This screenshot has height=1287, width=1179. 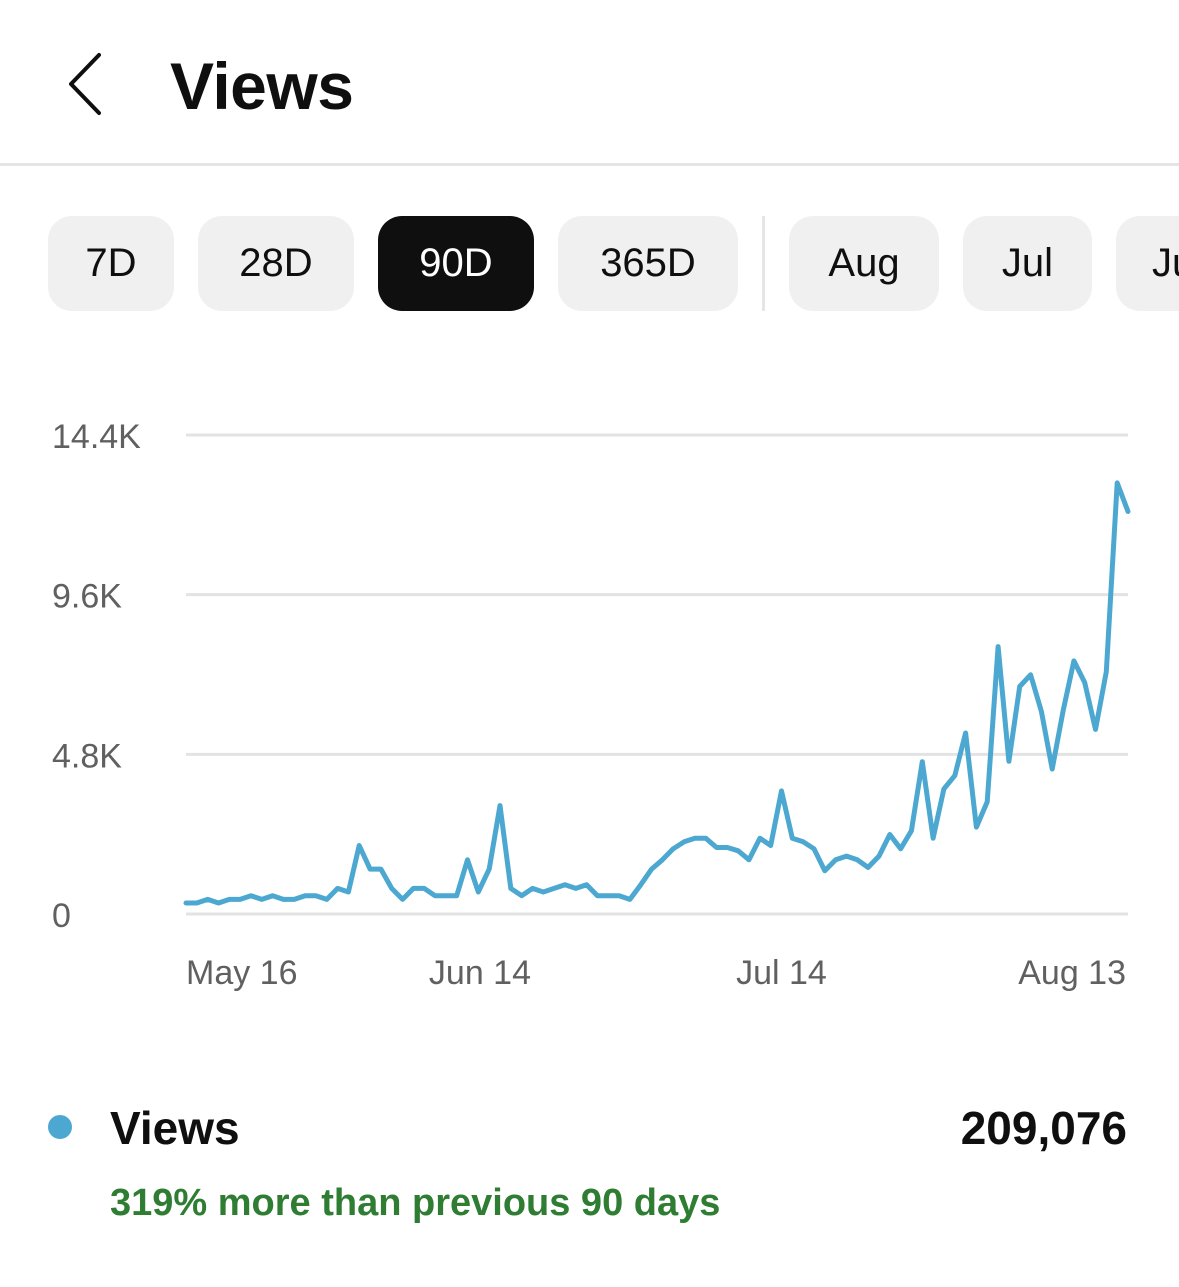 What do you see at coordinates (242, 973) in the screenshot?
I see `x-tick-label: May 16` at bounding box center [242, 973].